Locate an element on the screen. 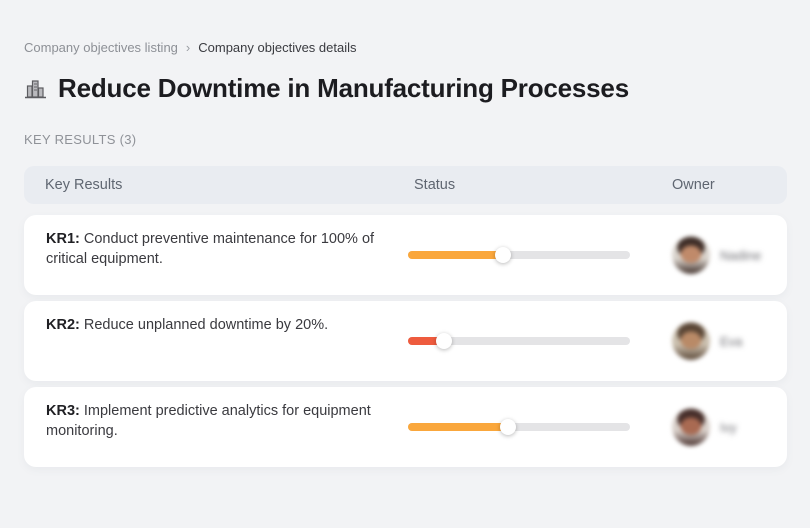  table-header: Key Results Status Owner is located at coordinates (405, 185).